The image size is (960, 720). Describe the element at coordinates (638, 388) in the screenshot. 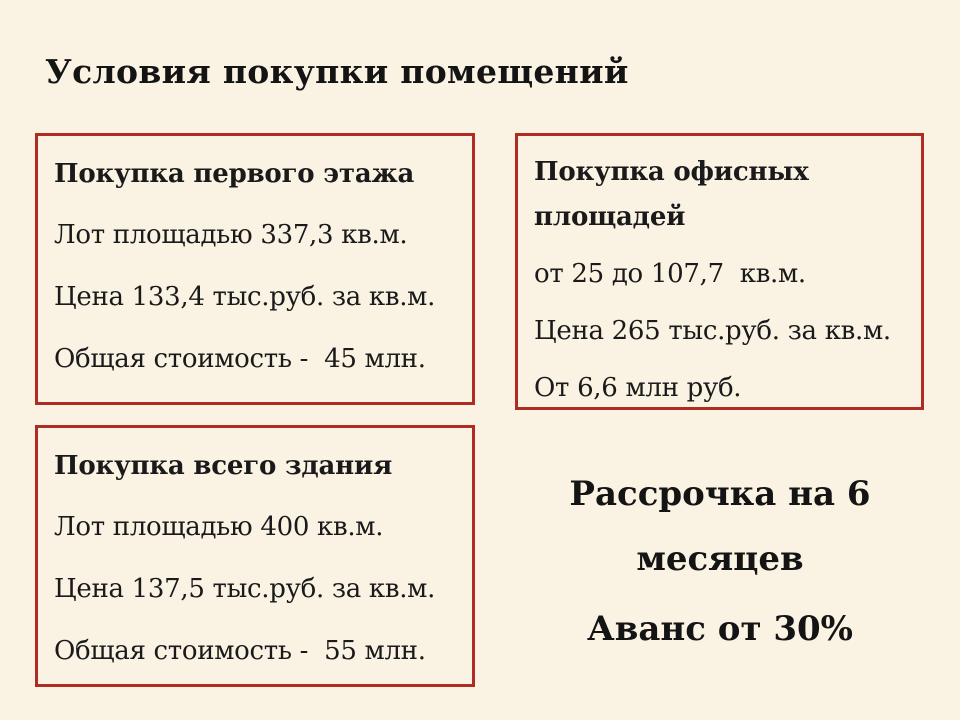

I see `card-office-space-min-price: От 6,6 млн руб.` at that location.